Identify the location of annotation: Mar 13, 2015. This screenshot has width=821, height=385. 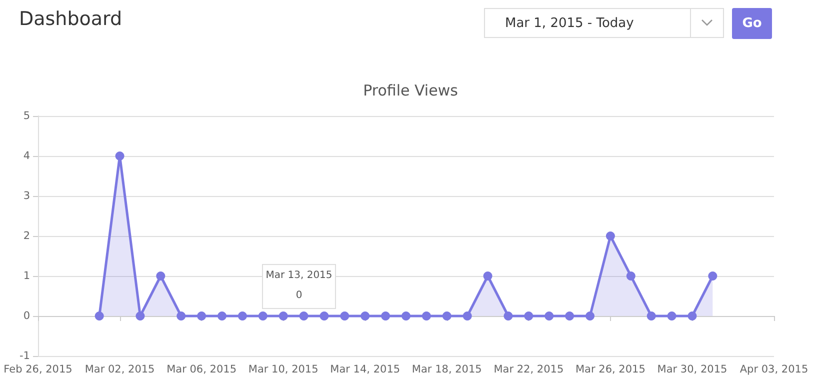
(299, 276).